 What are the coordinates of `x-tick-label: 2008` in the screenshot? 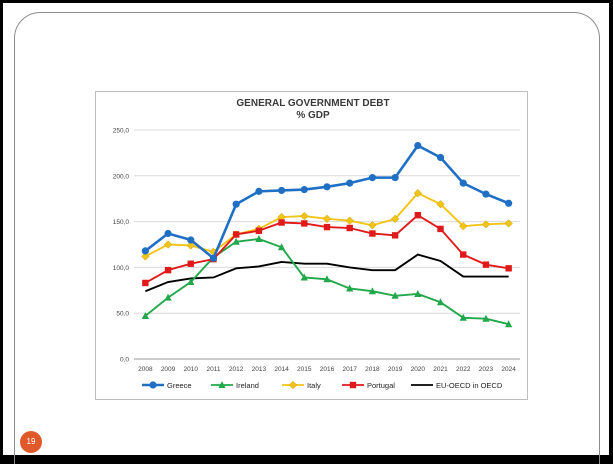 It's located at (145, 369).